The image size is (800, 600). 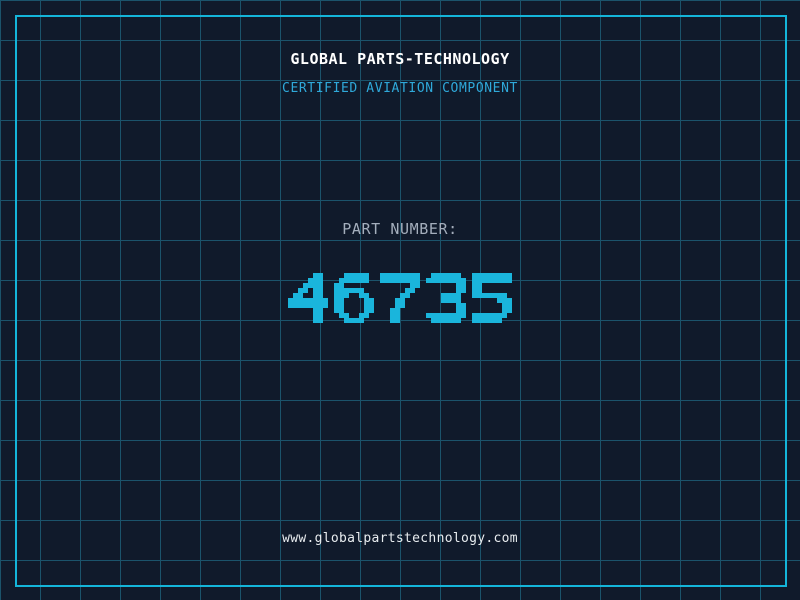 I want to click on part-number-label: PART NUMBER:, so click(x=400, y=229).